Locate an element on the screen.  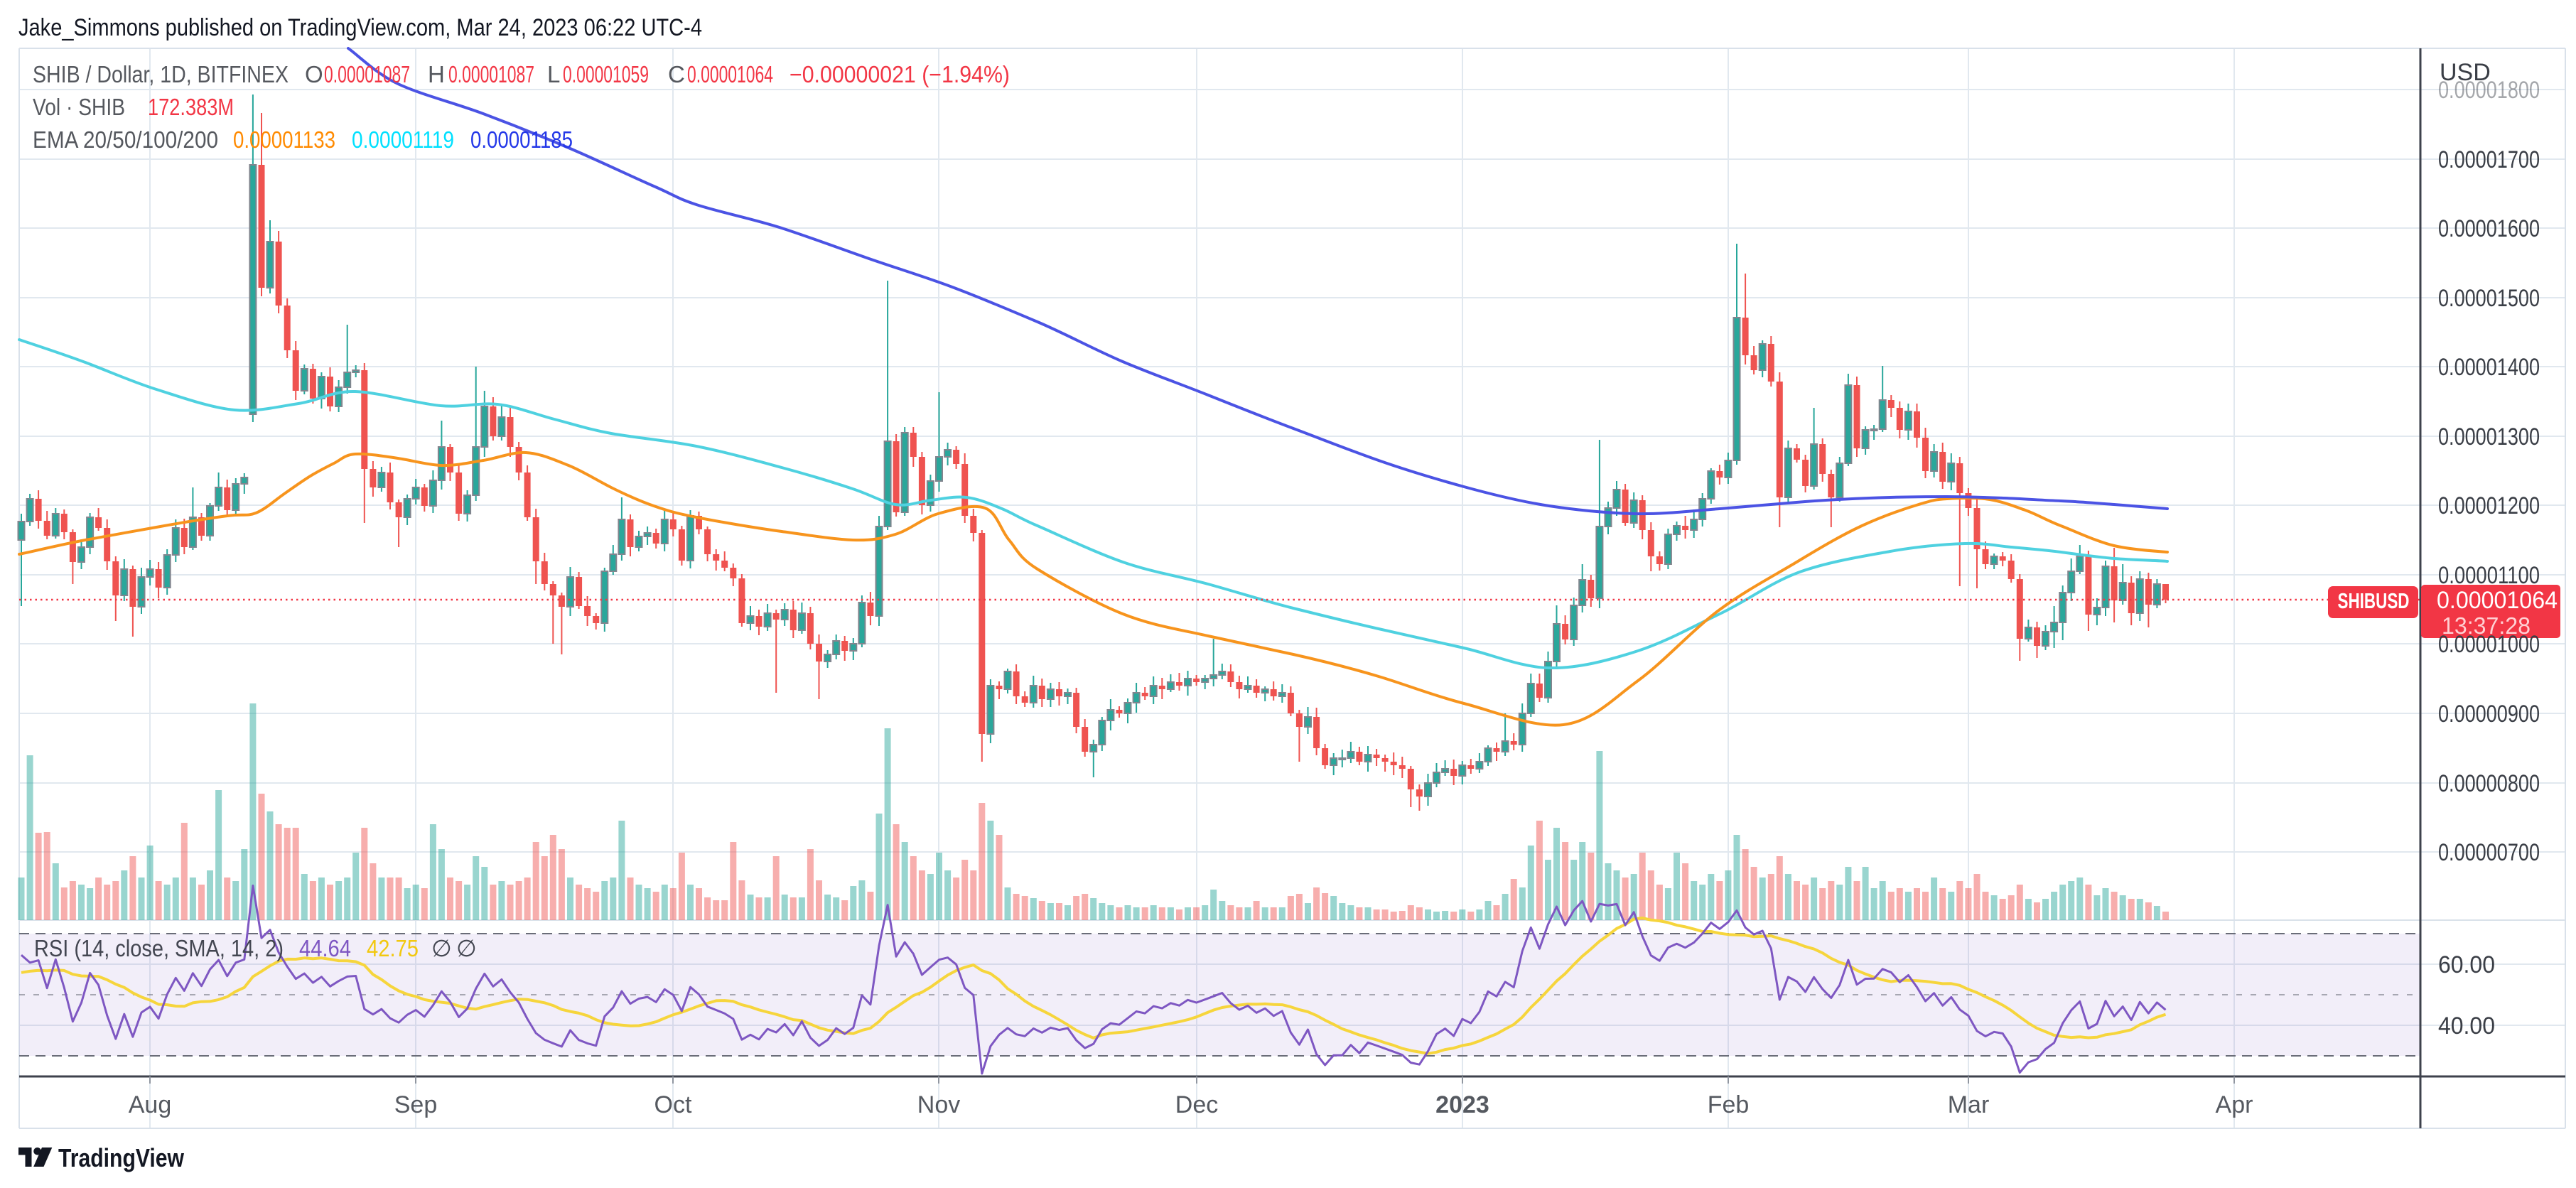
svg-text: 0.00001800 is located at coordinates (2489, 90).